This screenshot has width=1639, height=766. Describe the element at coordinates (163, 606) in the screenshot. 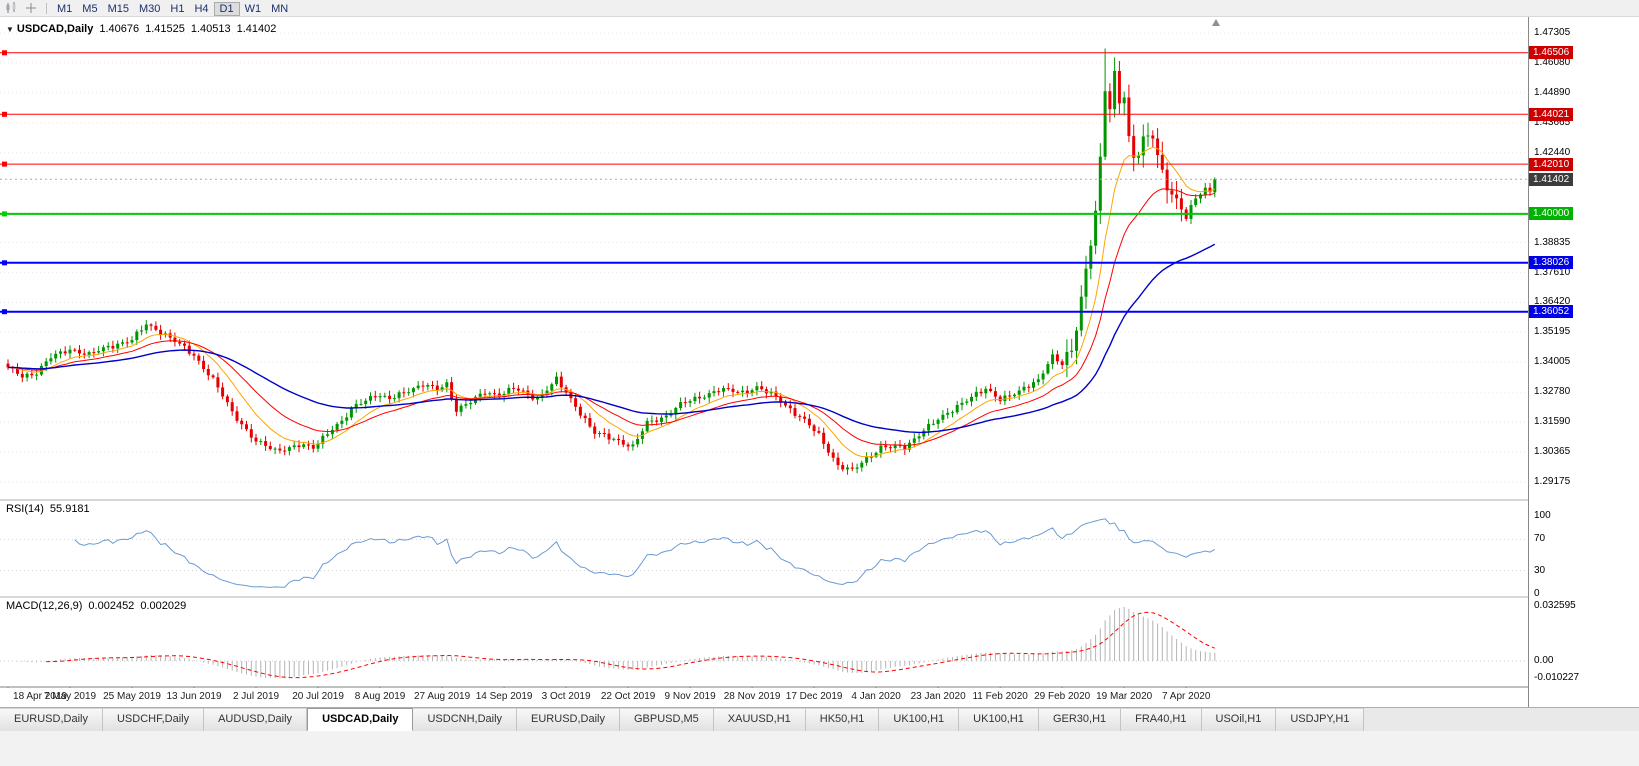

I see `macd-signal-value: 0.002029` at that location.